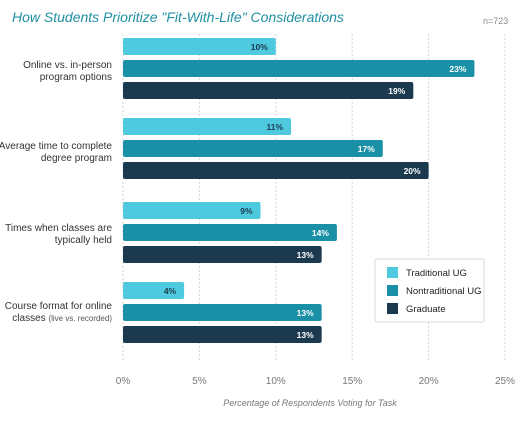 Image resolution: width=529 pixels, height=421 pixels. I want to click on legend-box, so click(429, 290).